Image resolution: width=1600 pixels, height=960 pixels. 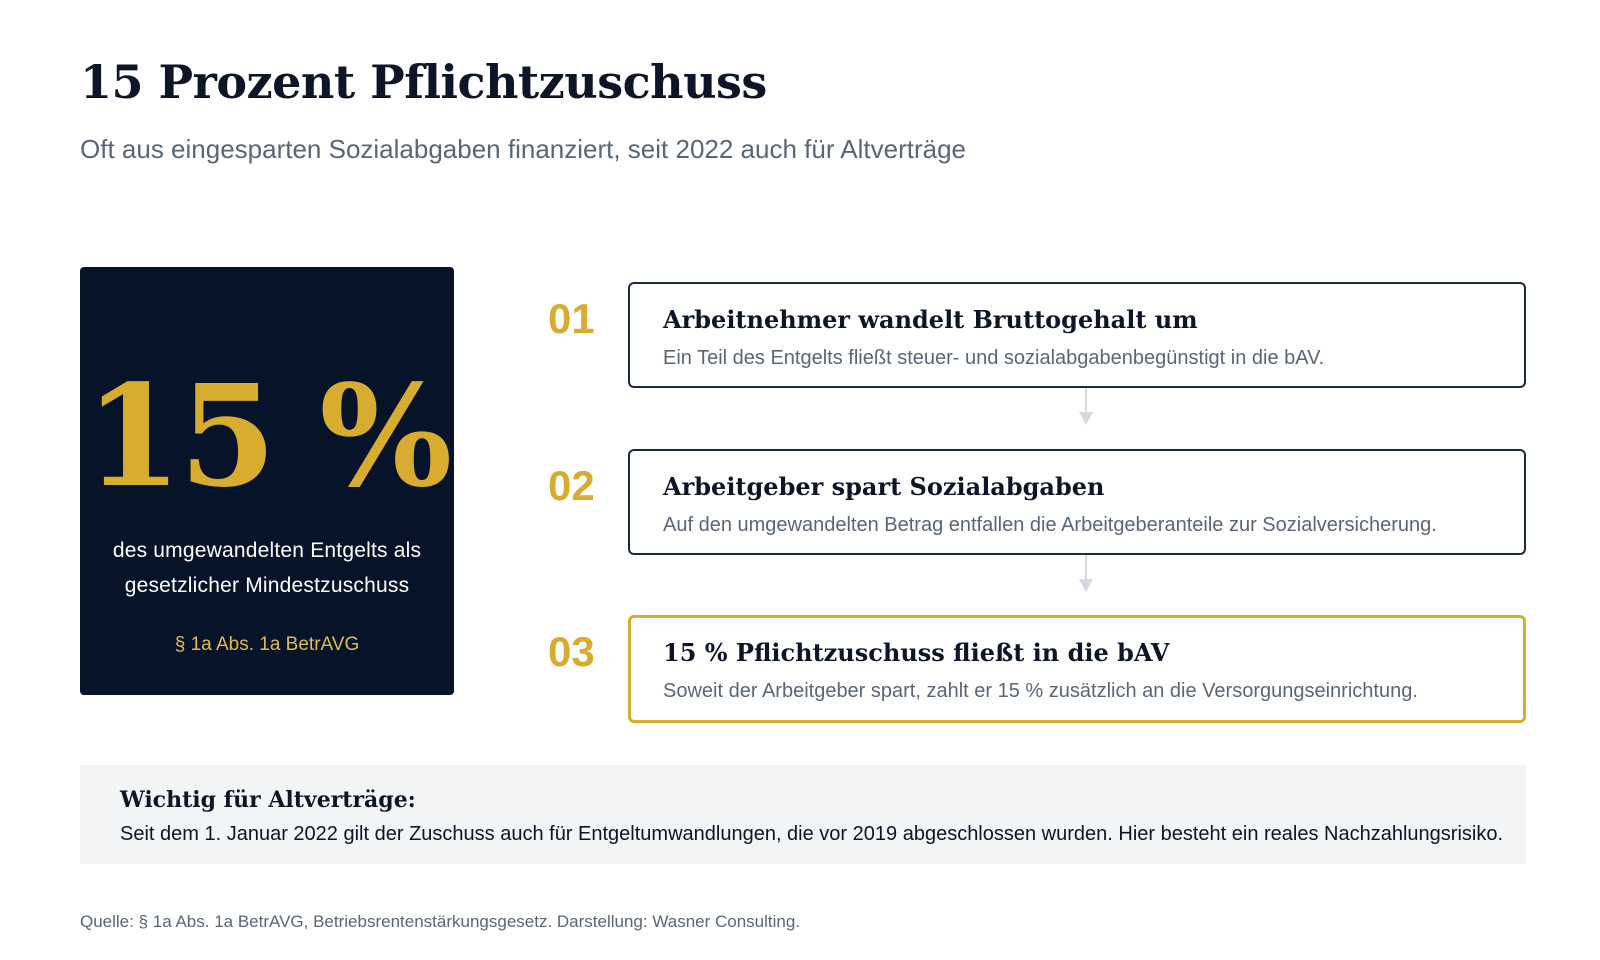 What do you see at coordinates (267, 644) in the screenshot?
I see `stat-law-reference: § 1a Abs. 1a BetrAVG` at bounding box center [267, 644].